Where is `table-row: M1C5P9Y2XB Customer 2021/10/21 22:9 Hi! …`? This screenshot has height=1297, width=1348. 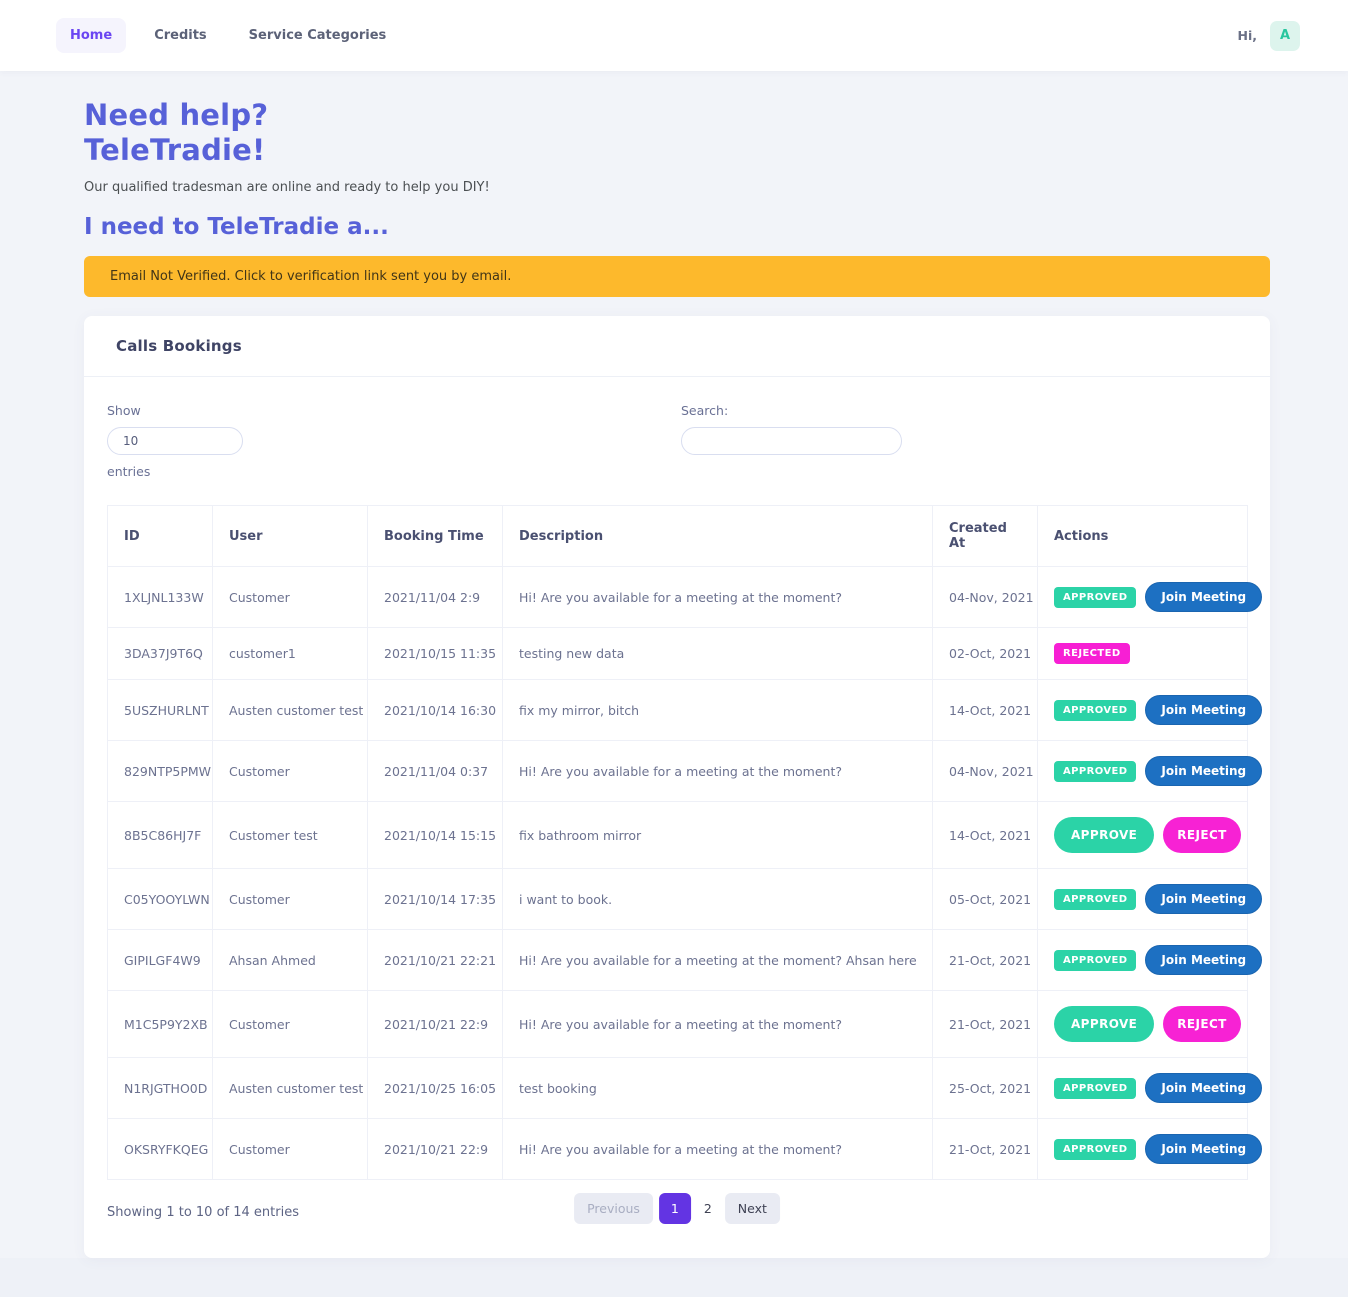 table-row: M1C5P9Y2XB Customer 2021/10/21 22:9 Hi! … is located at coordinates (677, 1024).